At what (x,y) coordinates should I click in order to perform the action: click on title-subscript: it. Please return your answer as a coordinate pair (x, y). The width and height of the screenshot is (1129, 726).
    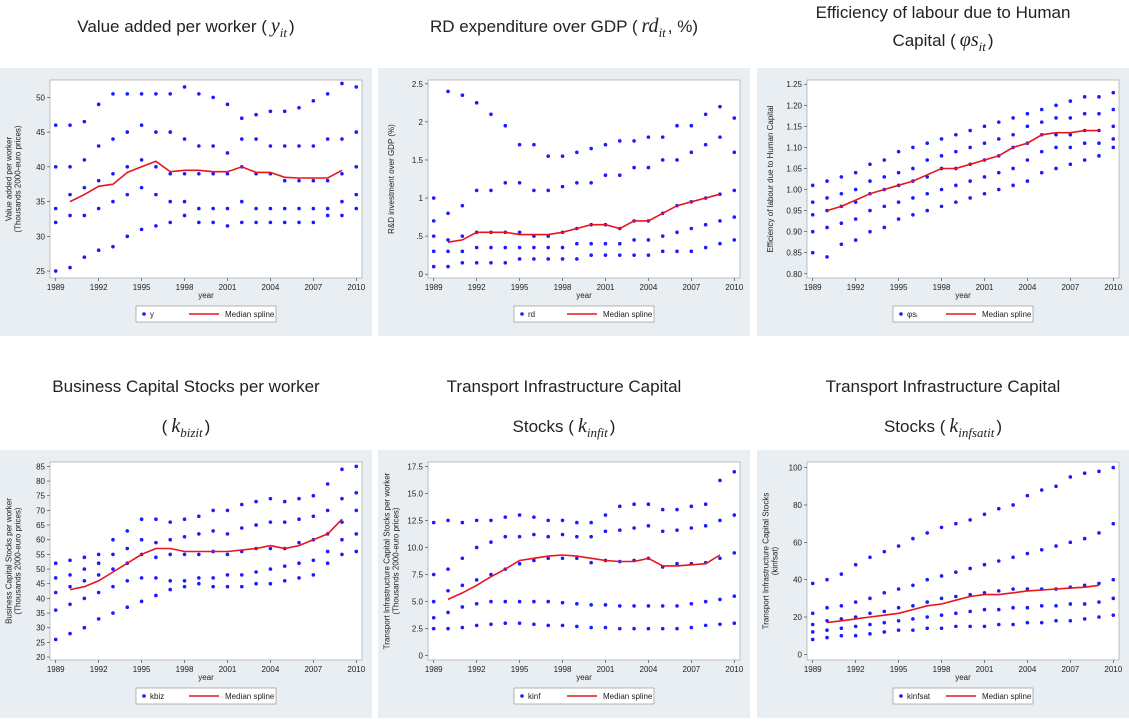
    Looking at the image, I should click on (663, 32).